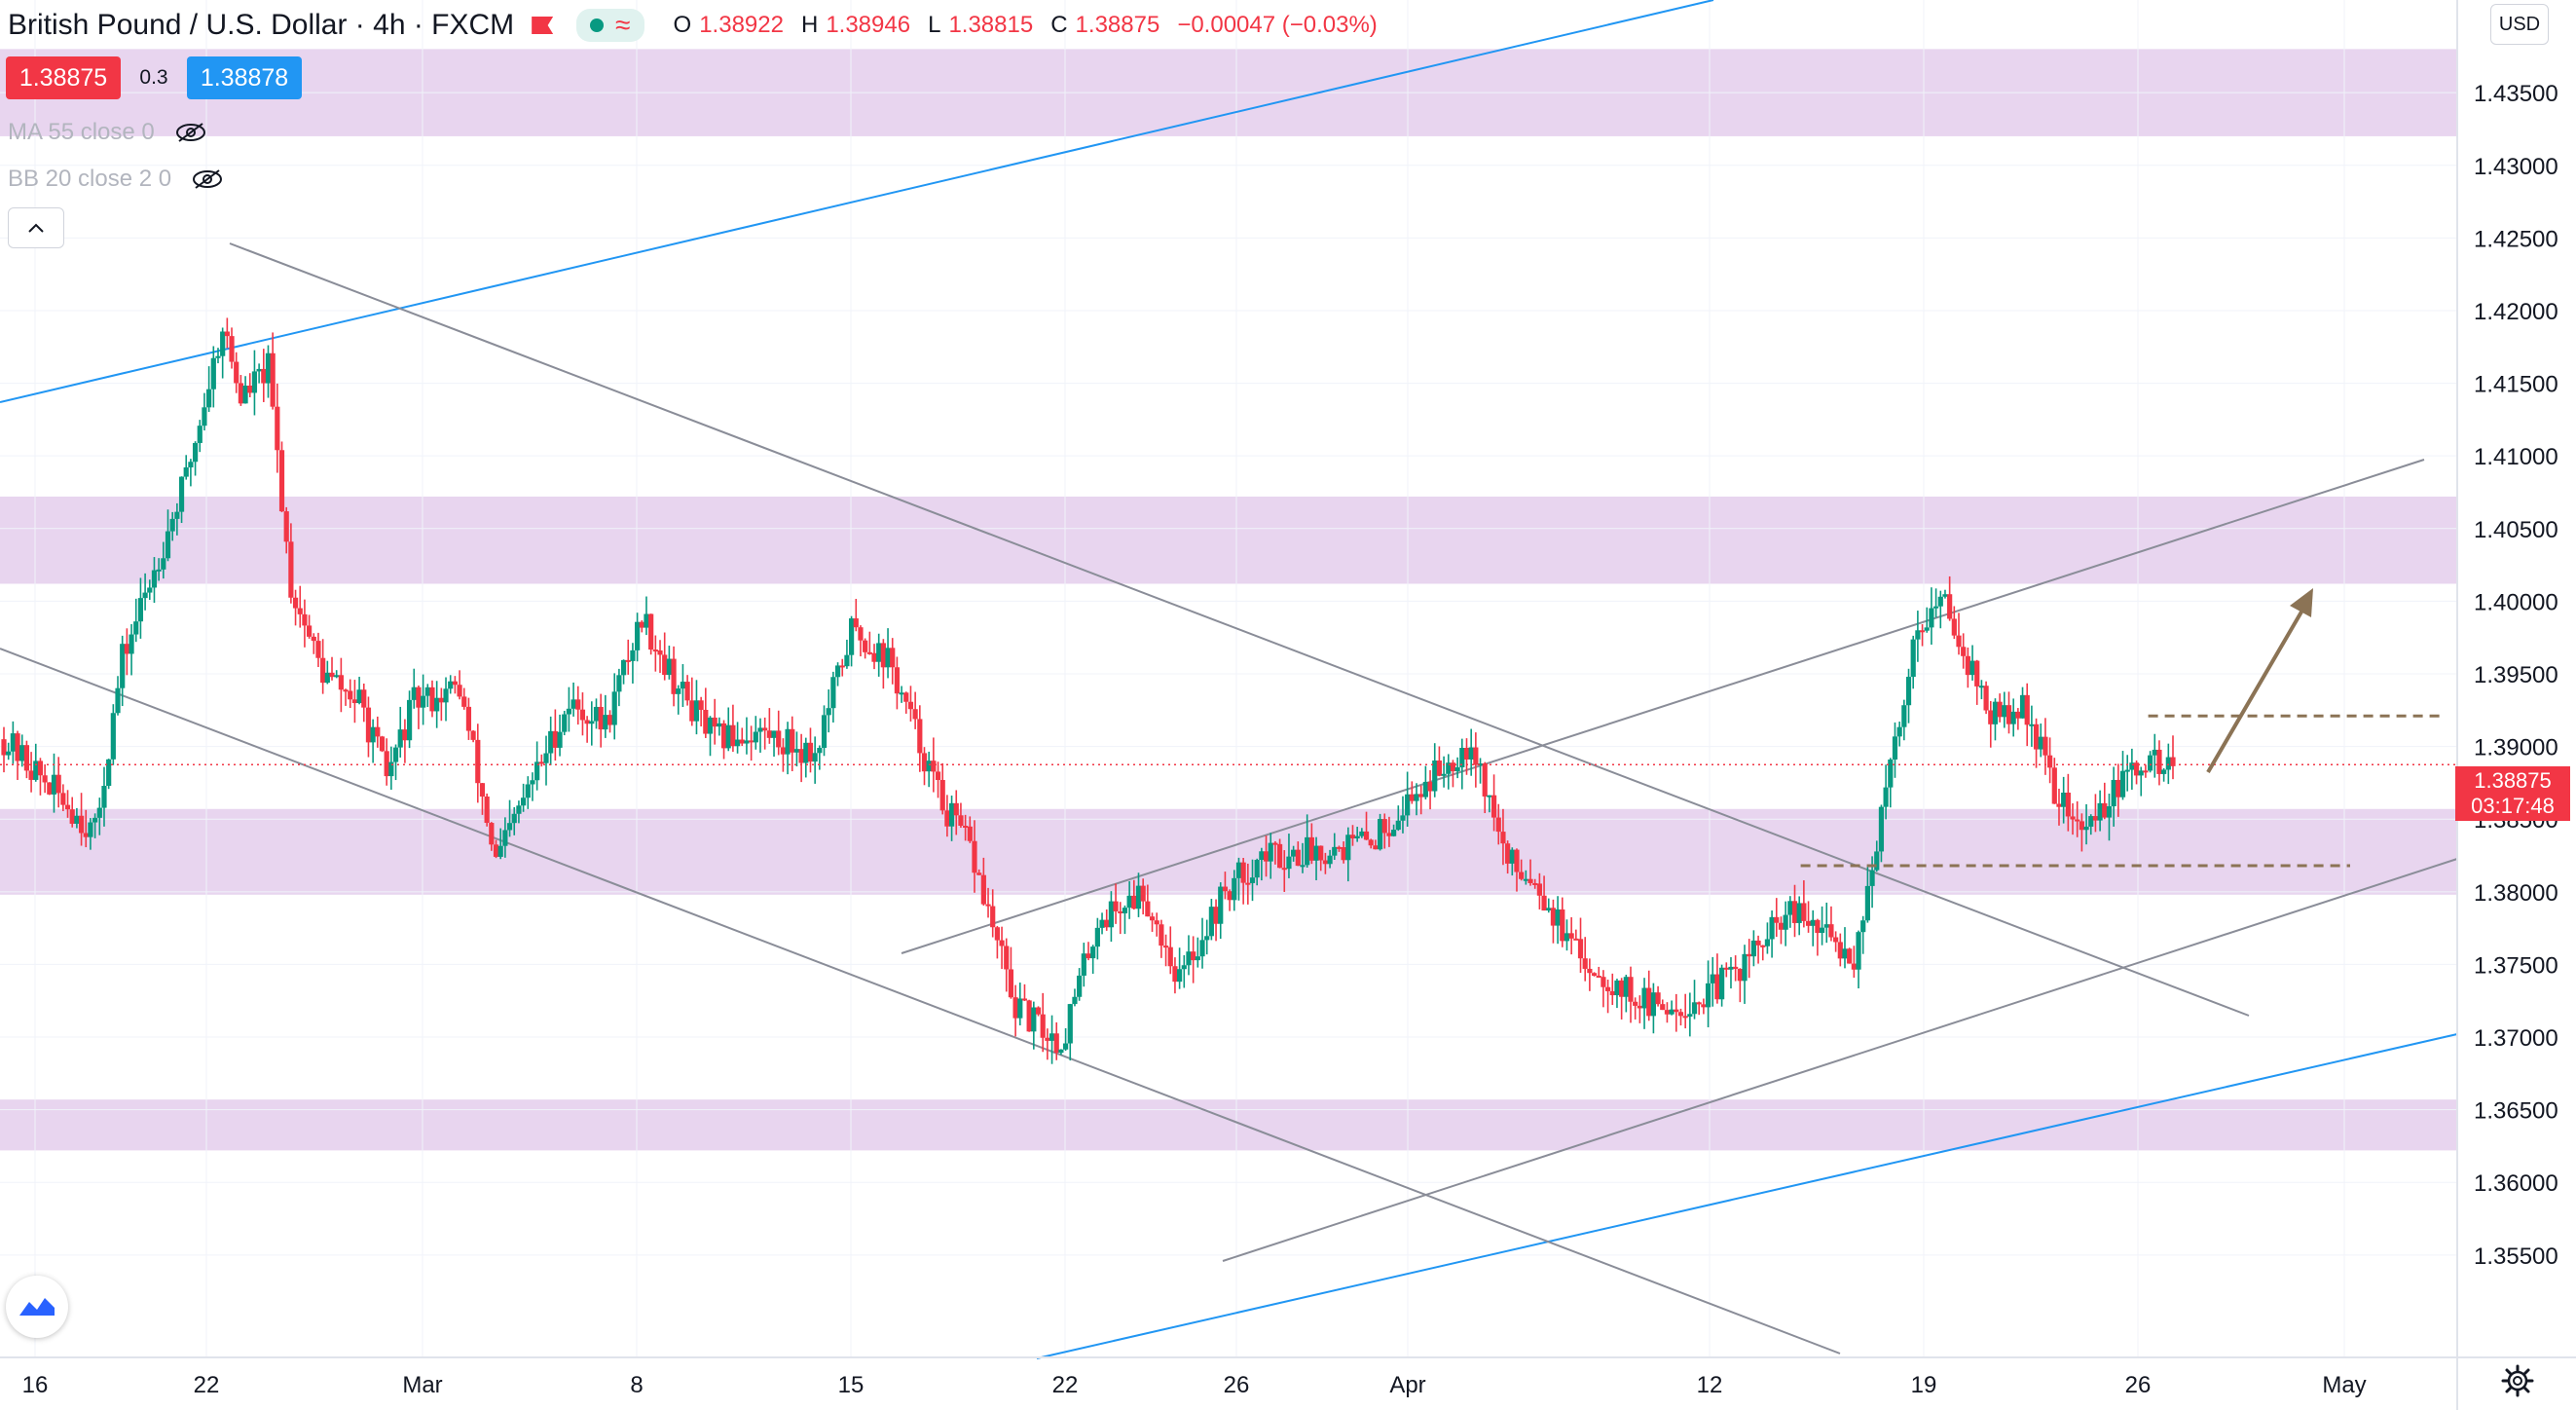 The width and height of the screenshot is (2576, 1410). What do you see at coordinates (1840, 1060) in the screenshot?
I see `rising-channel-bottom` at bounding box center [1840, 1060].